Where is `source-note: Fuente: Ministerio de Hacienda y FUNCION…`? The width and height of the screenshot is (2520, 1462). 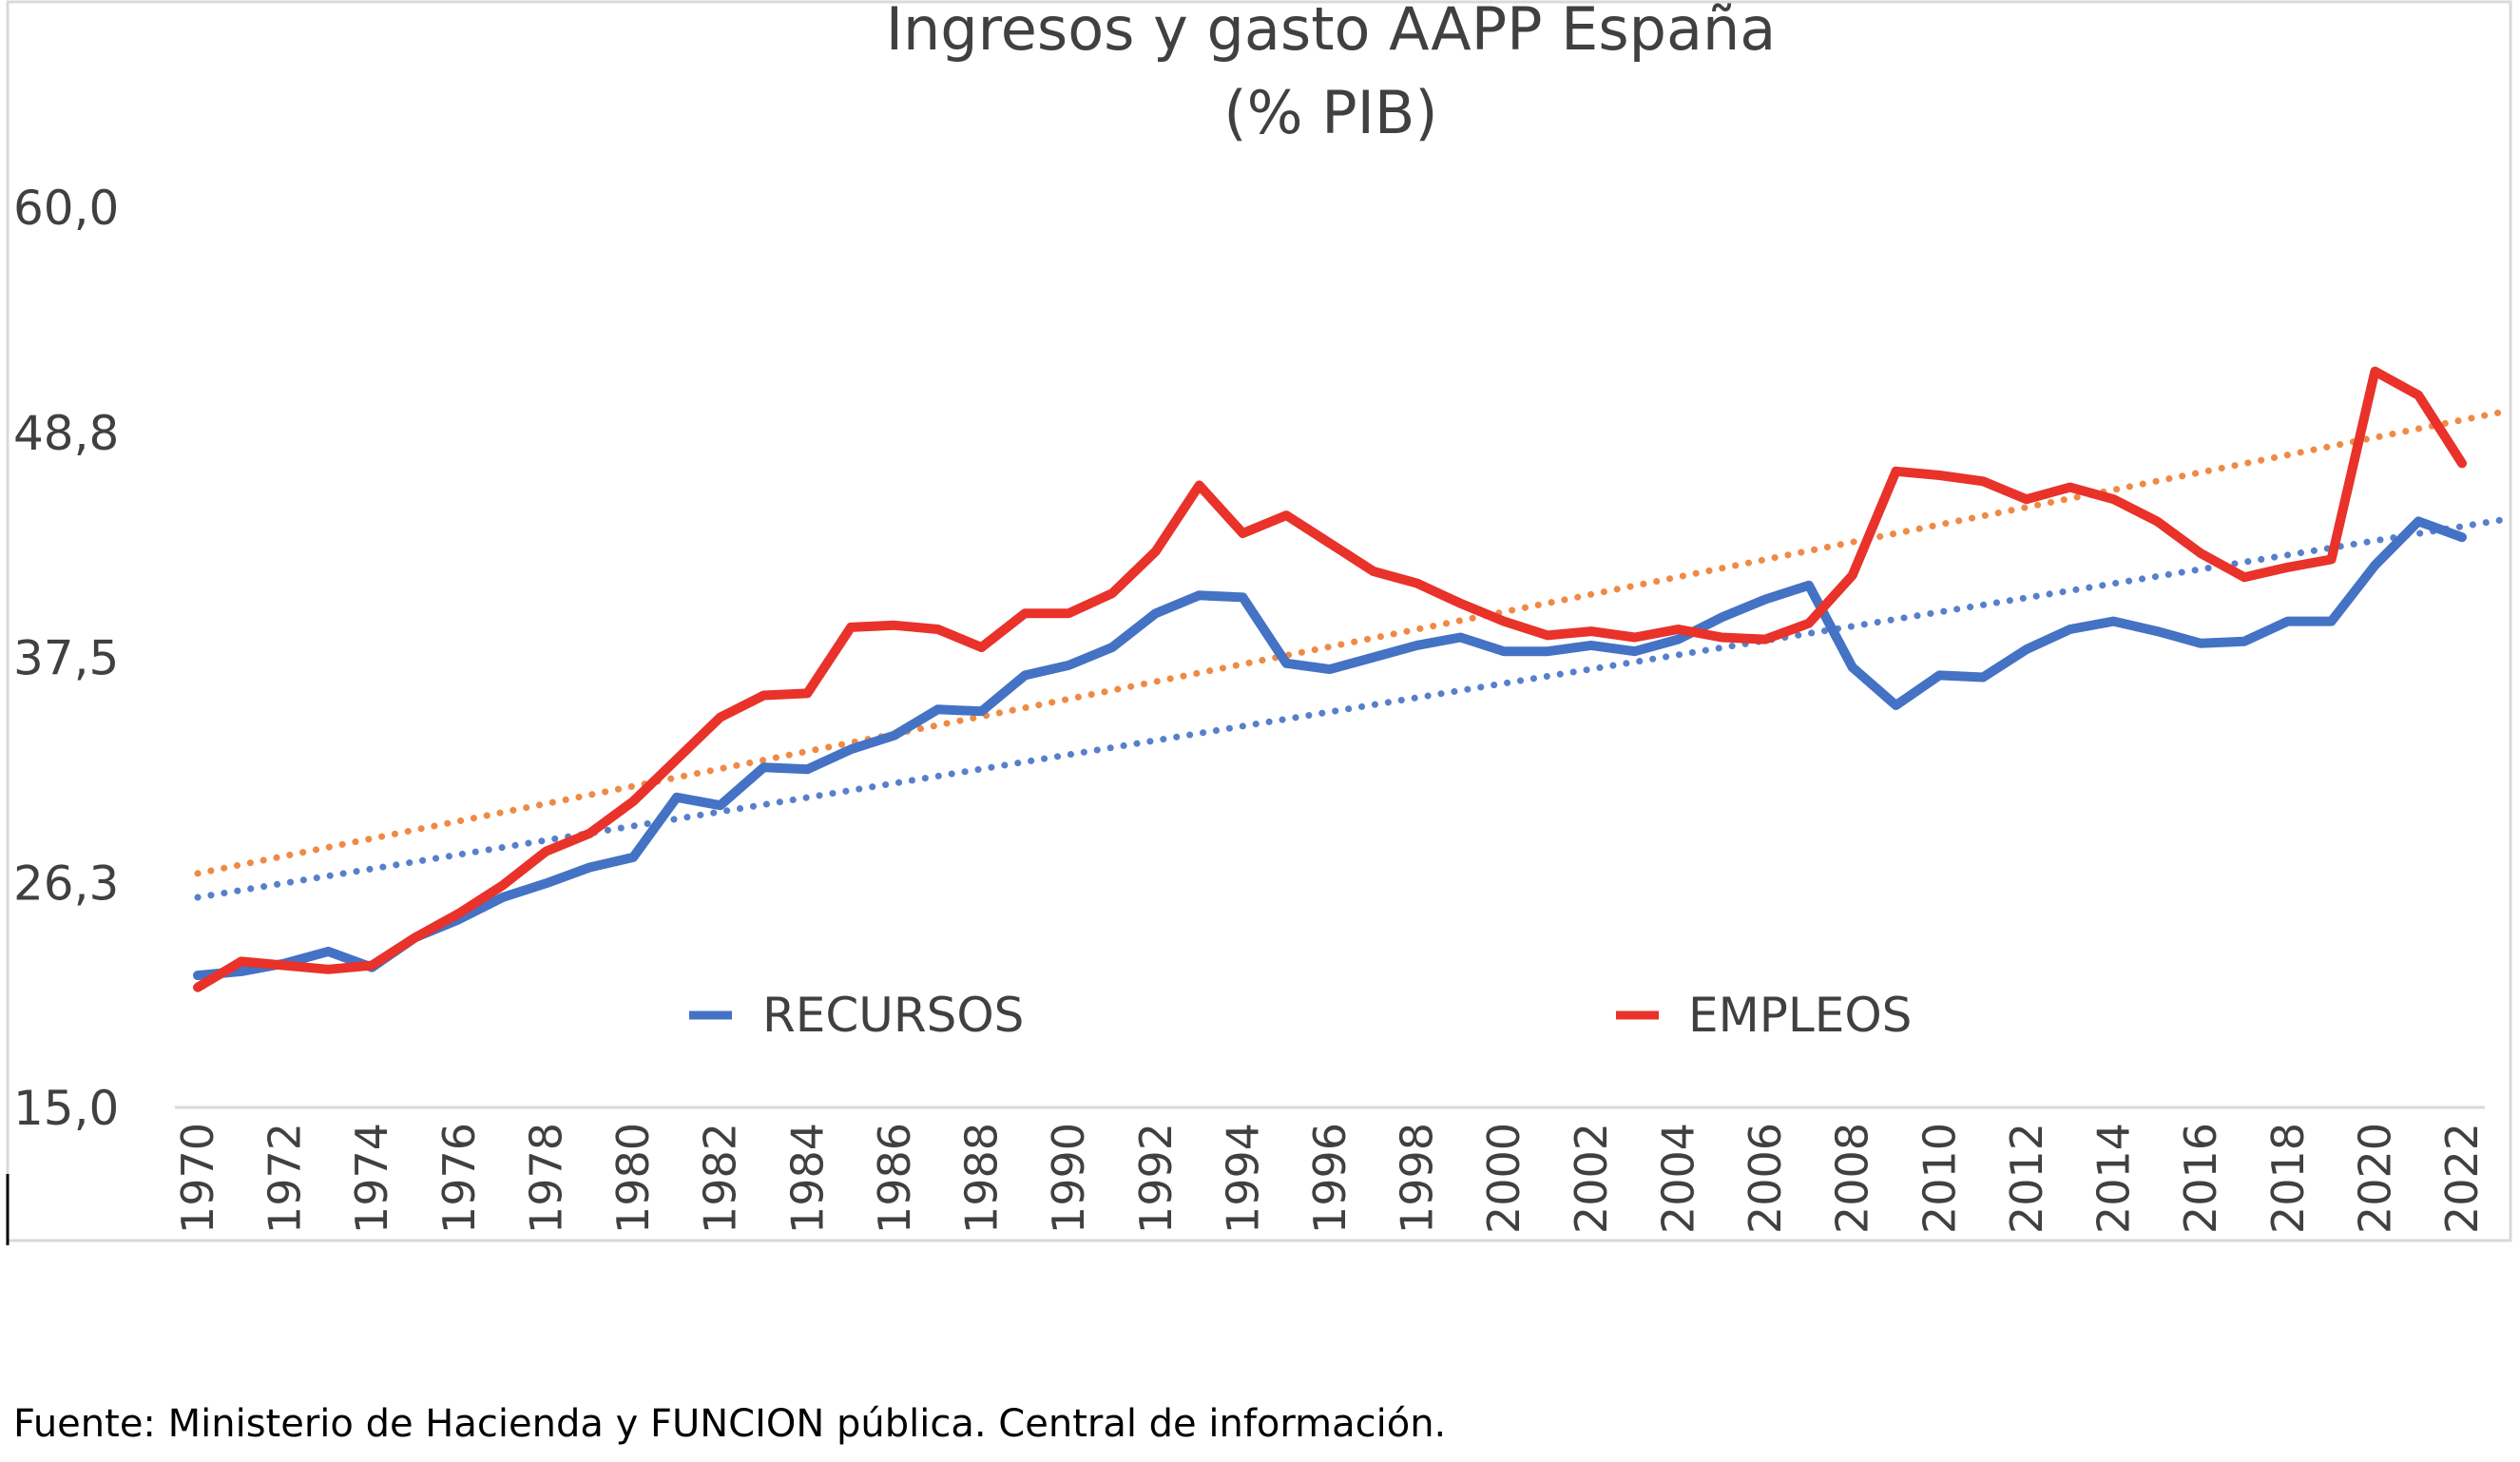 source-note: Fuente: Ministerio de Hacienda y FUNCION… is located at coordinates (730, 1424).